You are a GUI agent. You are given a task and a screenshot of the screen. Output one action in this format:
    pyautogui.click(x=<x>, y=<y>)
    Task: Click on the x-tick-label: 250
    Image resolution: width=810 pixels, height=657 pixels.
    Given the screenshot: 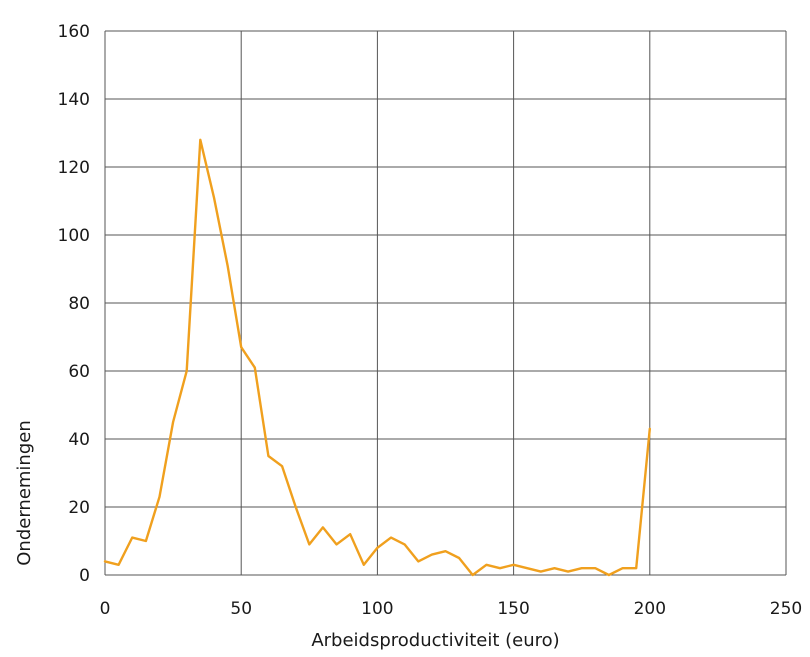 What is the action you would take?
    pyautogui.click(x=786, y=609)
    